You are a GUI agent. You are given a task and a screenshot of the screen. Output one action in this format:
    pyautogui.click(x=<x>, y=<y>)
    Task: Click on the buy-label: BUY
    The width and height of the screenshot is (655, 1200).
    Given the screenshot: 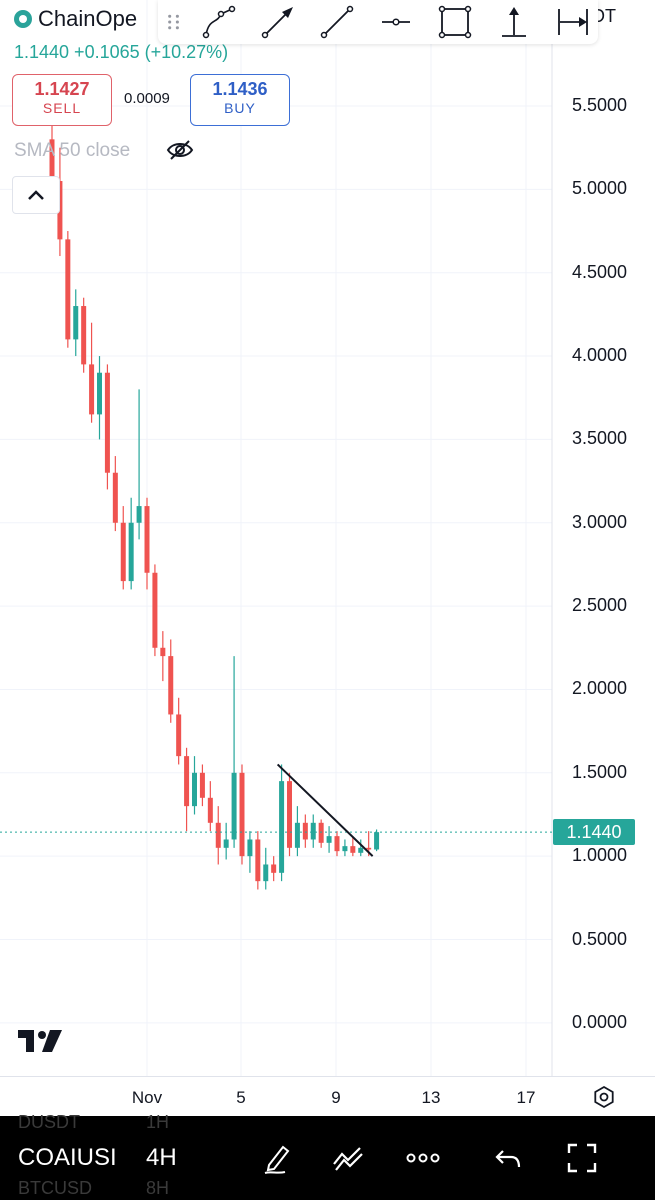 What is the action you would take?
    pyautogui.click(x=240, y=108)
    